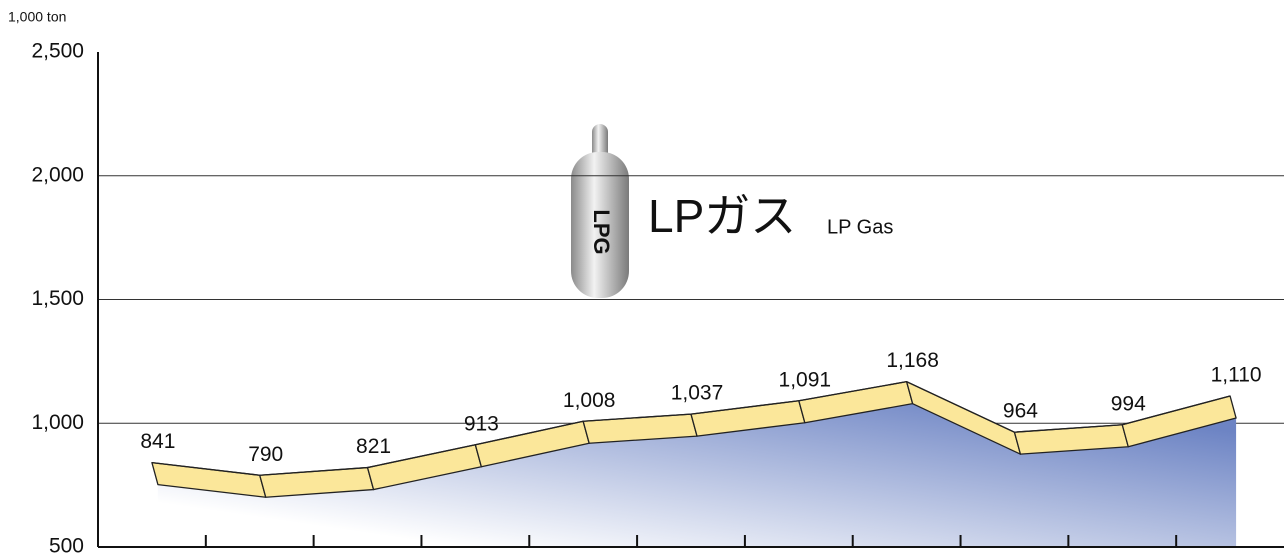 This screenshot has width=1284, height=557. What do you see at coordinates (1020, 411) in the screenshot?
I see `value-label: 964` at bounding box center [1020, 411].